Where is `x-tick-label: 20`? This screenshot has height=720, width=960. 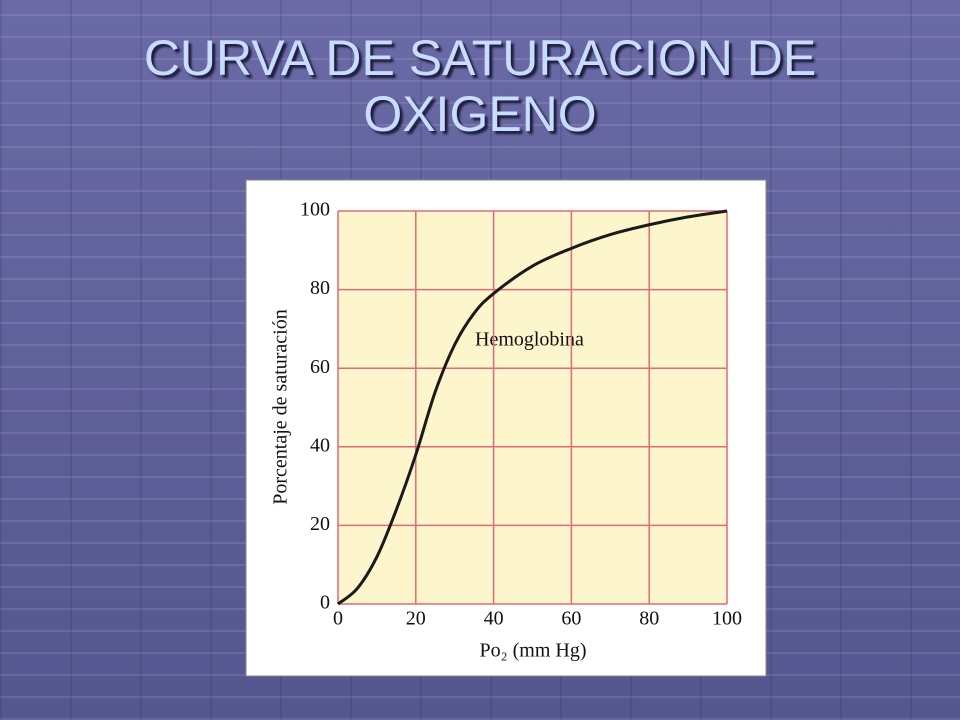
x-tick-label: 20 is located at coordinates (416, 619).